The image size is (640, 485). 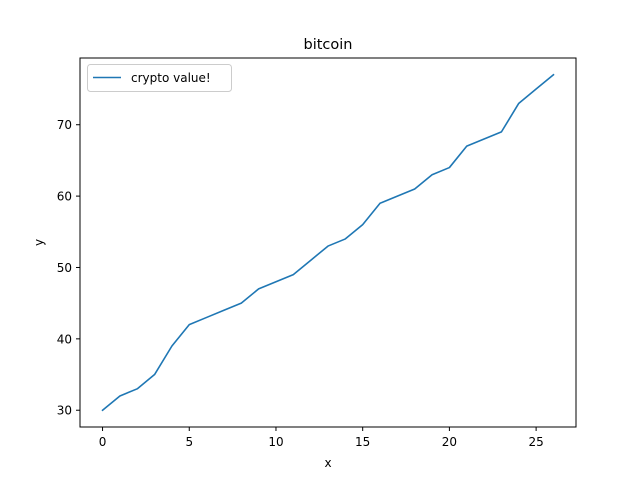 I want to click on x-tick-label: 10, so click(x=275, y=442).